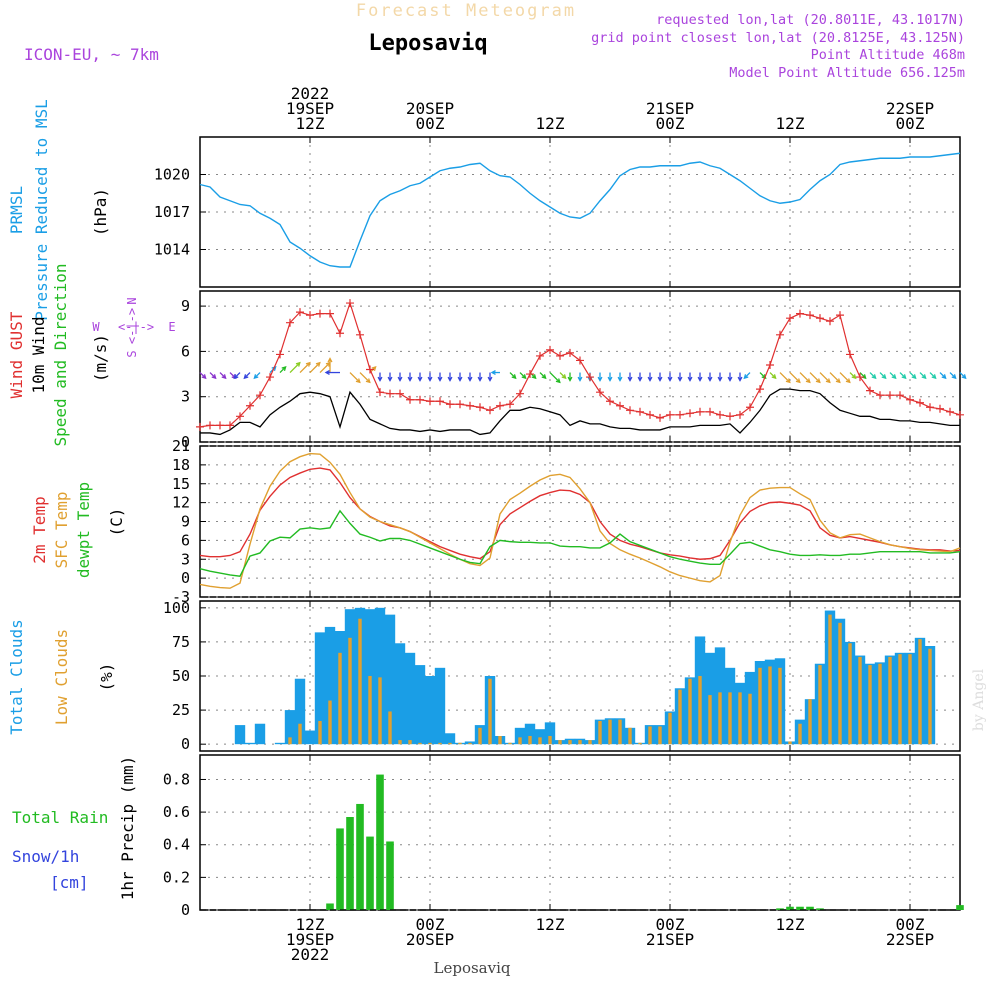  I want to click on panel-precip: 0 0.2 0.4 0.6 0.8, so click(563, 836).